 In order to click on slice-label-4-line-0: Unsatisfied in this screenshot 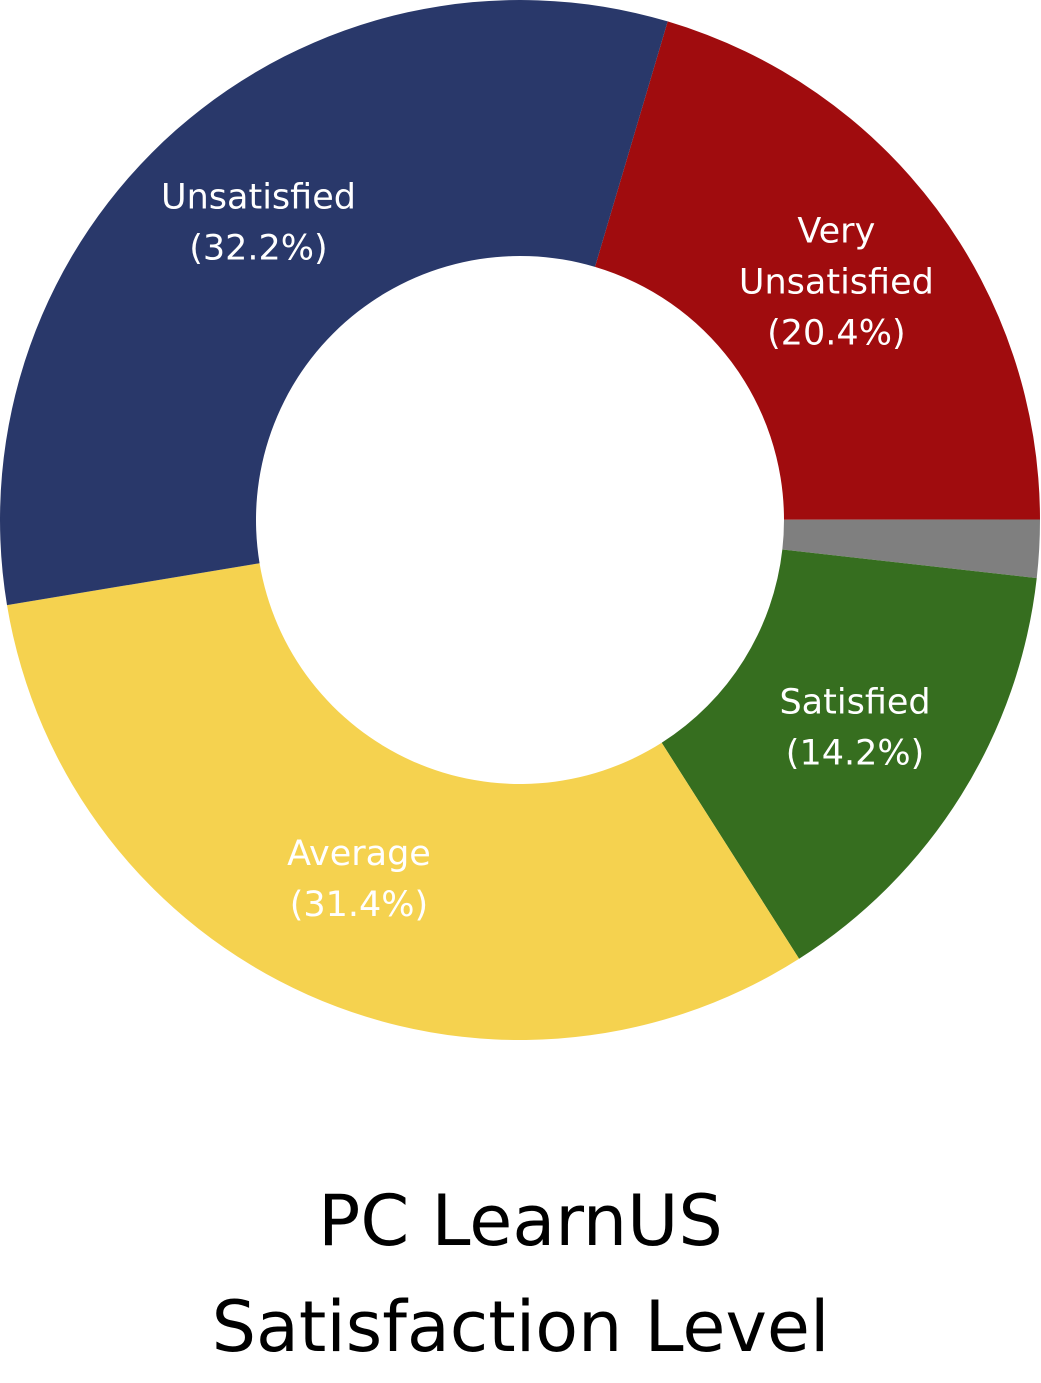, I will do `click(258, 197)`.